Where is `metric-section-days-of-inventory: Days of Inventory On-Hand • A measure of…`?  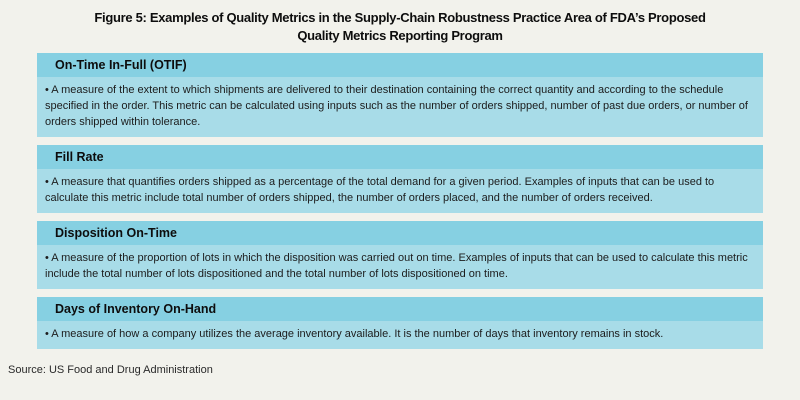 metric-section-days-of-inventory: Days of Inventory On-Hand • A measure of… is located at coordinates (400, 323).